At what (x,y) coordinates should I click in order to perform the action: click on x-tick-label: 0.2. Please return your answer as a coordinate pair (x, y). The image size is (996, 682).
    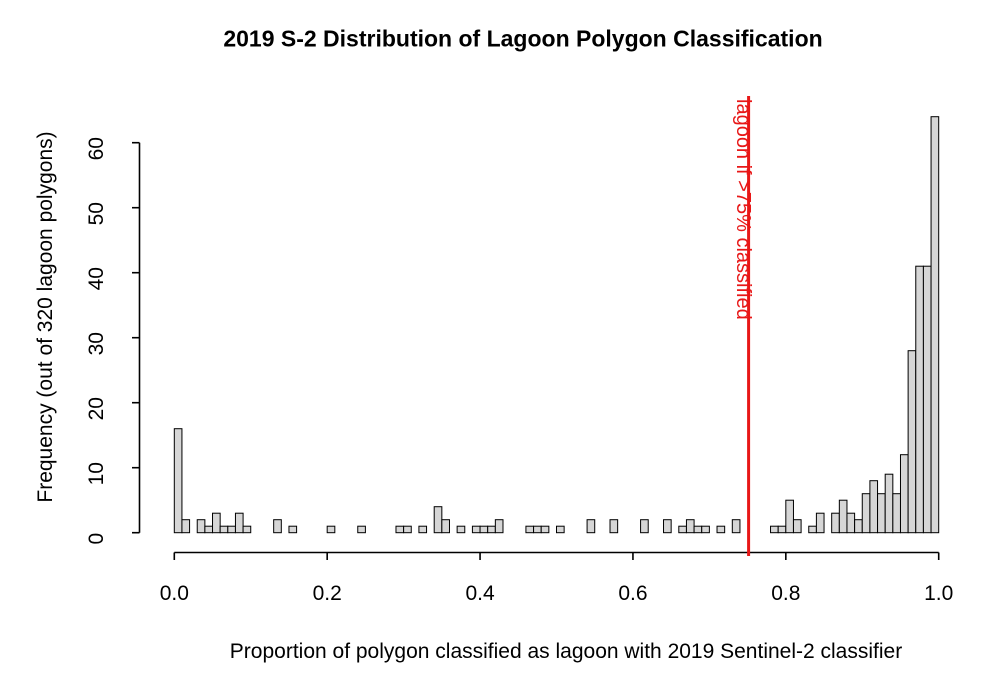
    Looking at the image, I should click on (327, 593).